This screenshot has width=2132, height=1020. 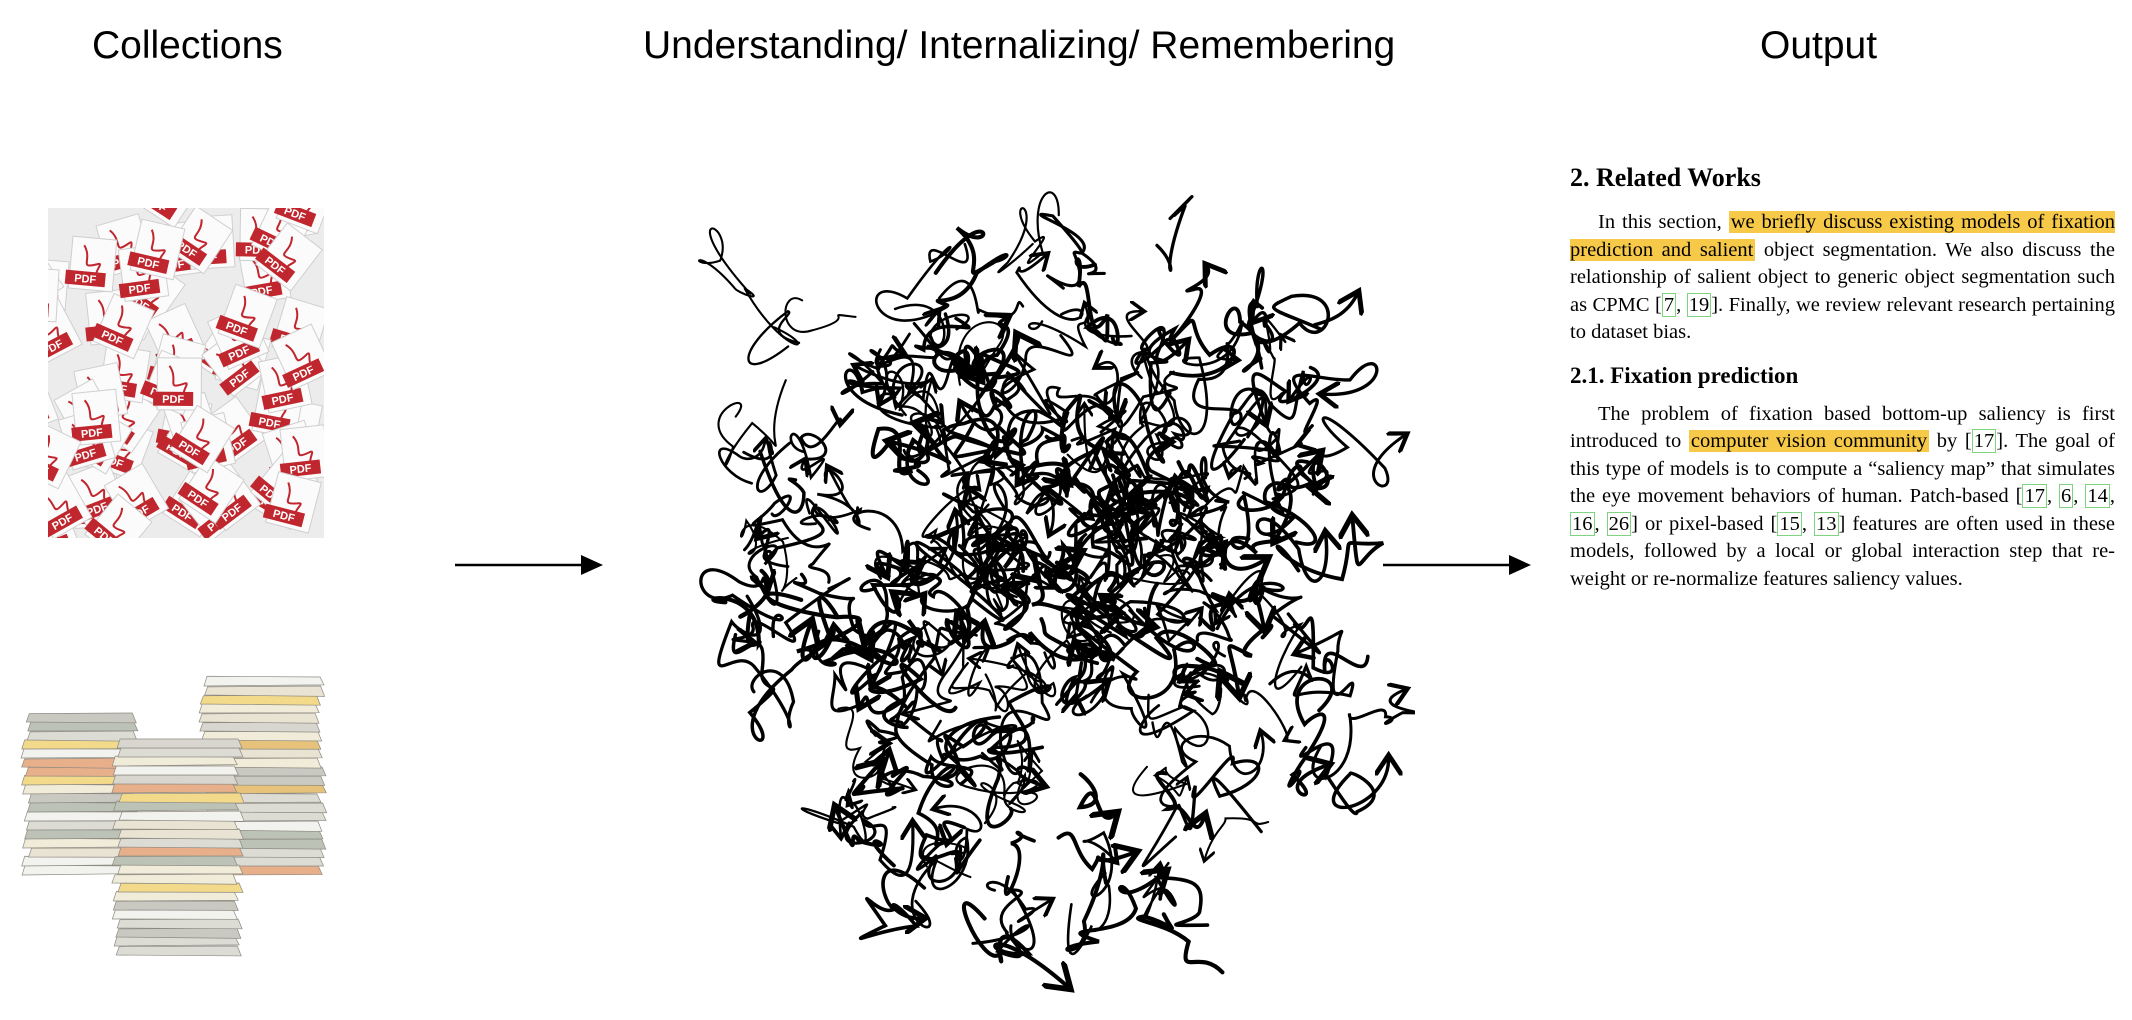 What do you see at coordinates (1809, 441) in the screenshot?
I see `highlight: computer vision community` at bounding box center [1809, 441].